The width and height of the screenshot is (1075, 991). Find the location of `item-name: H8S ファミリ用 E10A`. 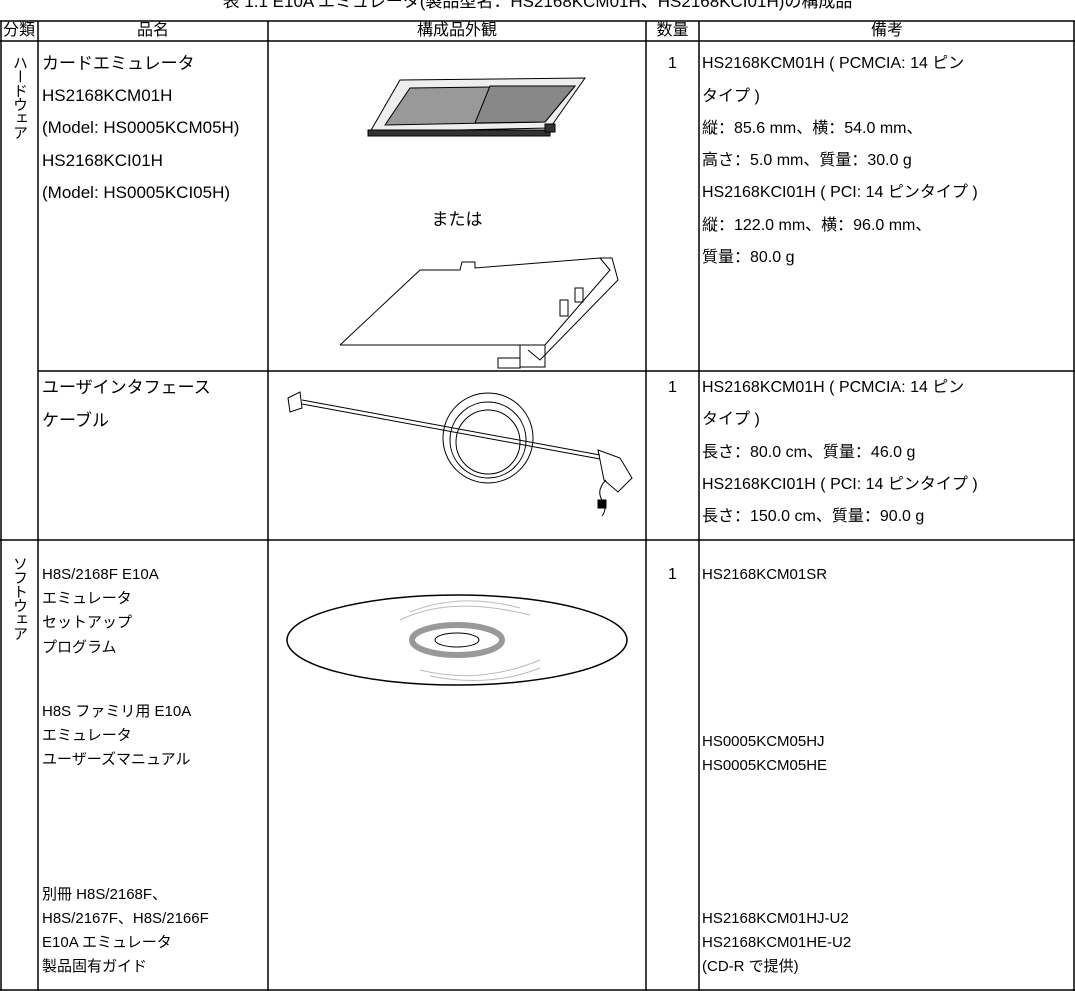

item-name: H8S ファミリ用 E10A is located at coordinates (117, 711).